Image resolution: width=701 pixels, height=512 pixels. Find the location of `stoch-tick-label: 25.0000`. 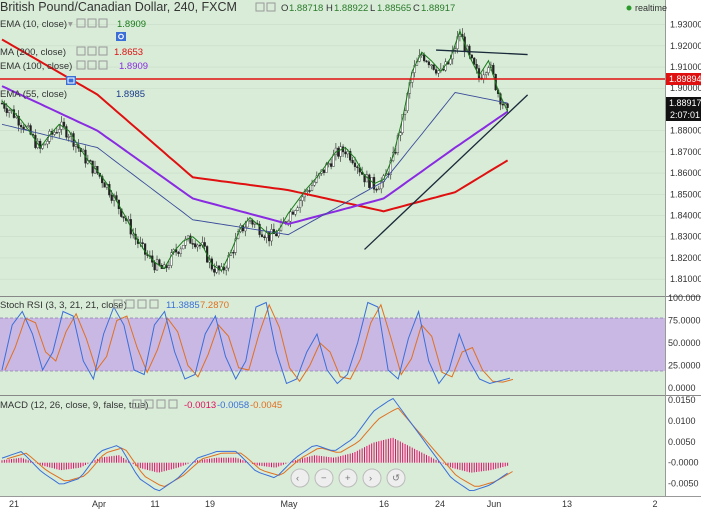

stoch-tick-label: 25.0000 is located at coordinates (684, 366).